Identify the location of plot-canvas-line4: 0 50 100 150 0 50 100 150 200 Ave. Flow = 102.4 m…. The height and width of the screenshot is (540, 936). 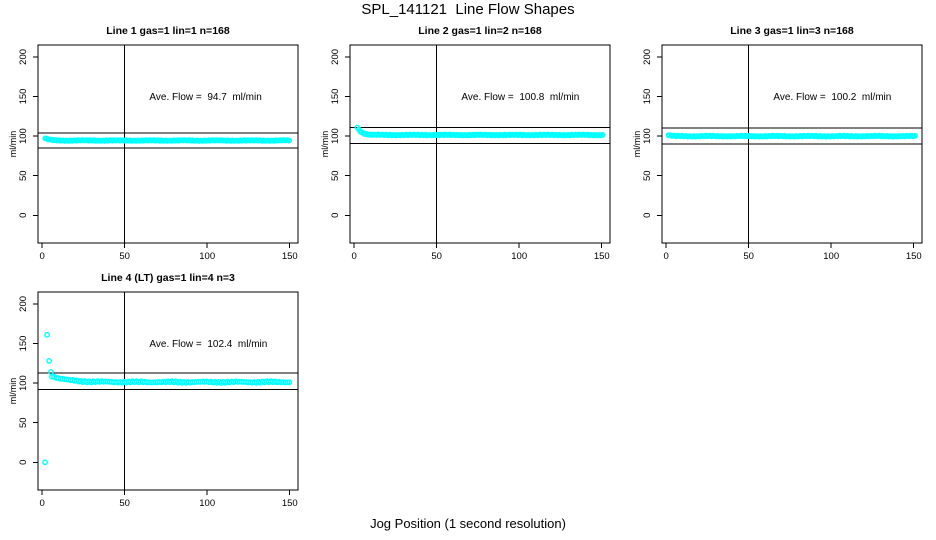
(158, 400).